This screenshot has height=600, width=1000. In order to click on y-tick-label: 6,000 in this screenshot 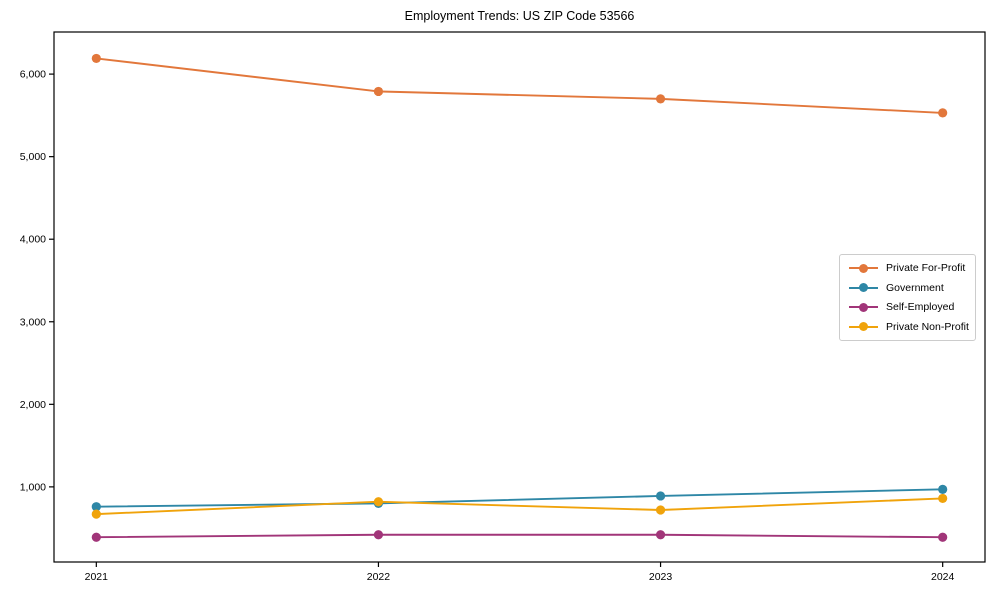, I will do `click(33, 75)`.